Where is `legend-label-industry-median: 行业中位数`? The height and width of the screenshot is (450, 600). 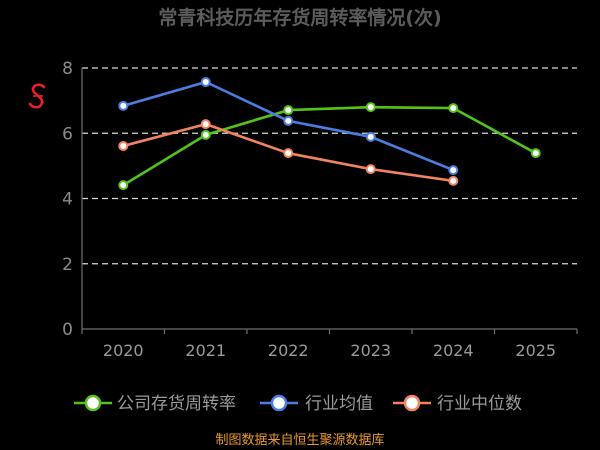 legend-label-industry-median: 行业中位数 is located at coordinates (479, 404).